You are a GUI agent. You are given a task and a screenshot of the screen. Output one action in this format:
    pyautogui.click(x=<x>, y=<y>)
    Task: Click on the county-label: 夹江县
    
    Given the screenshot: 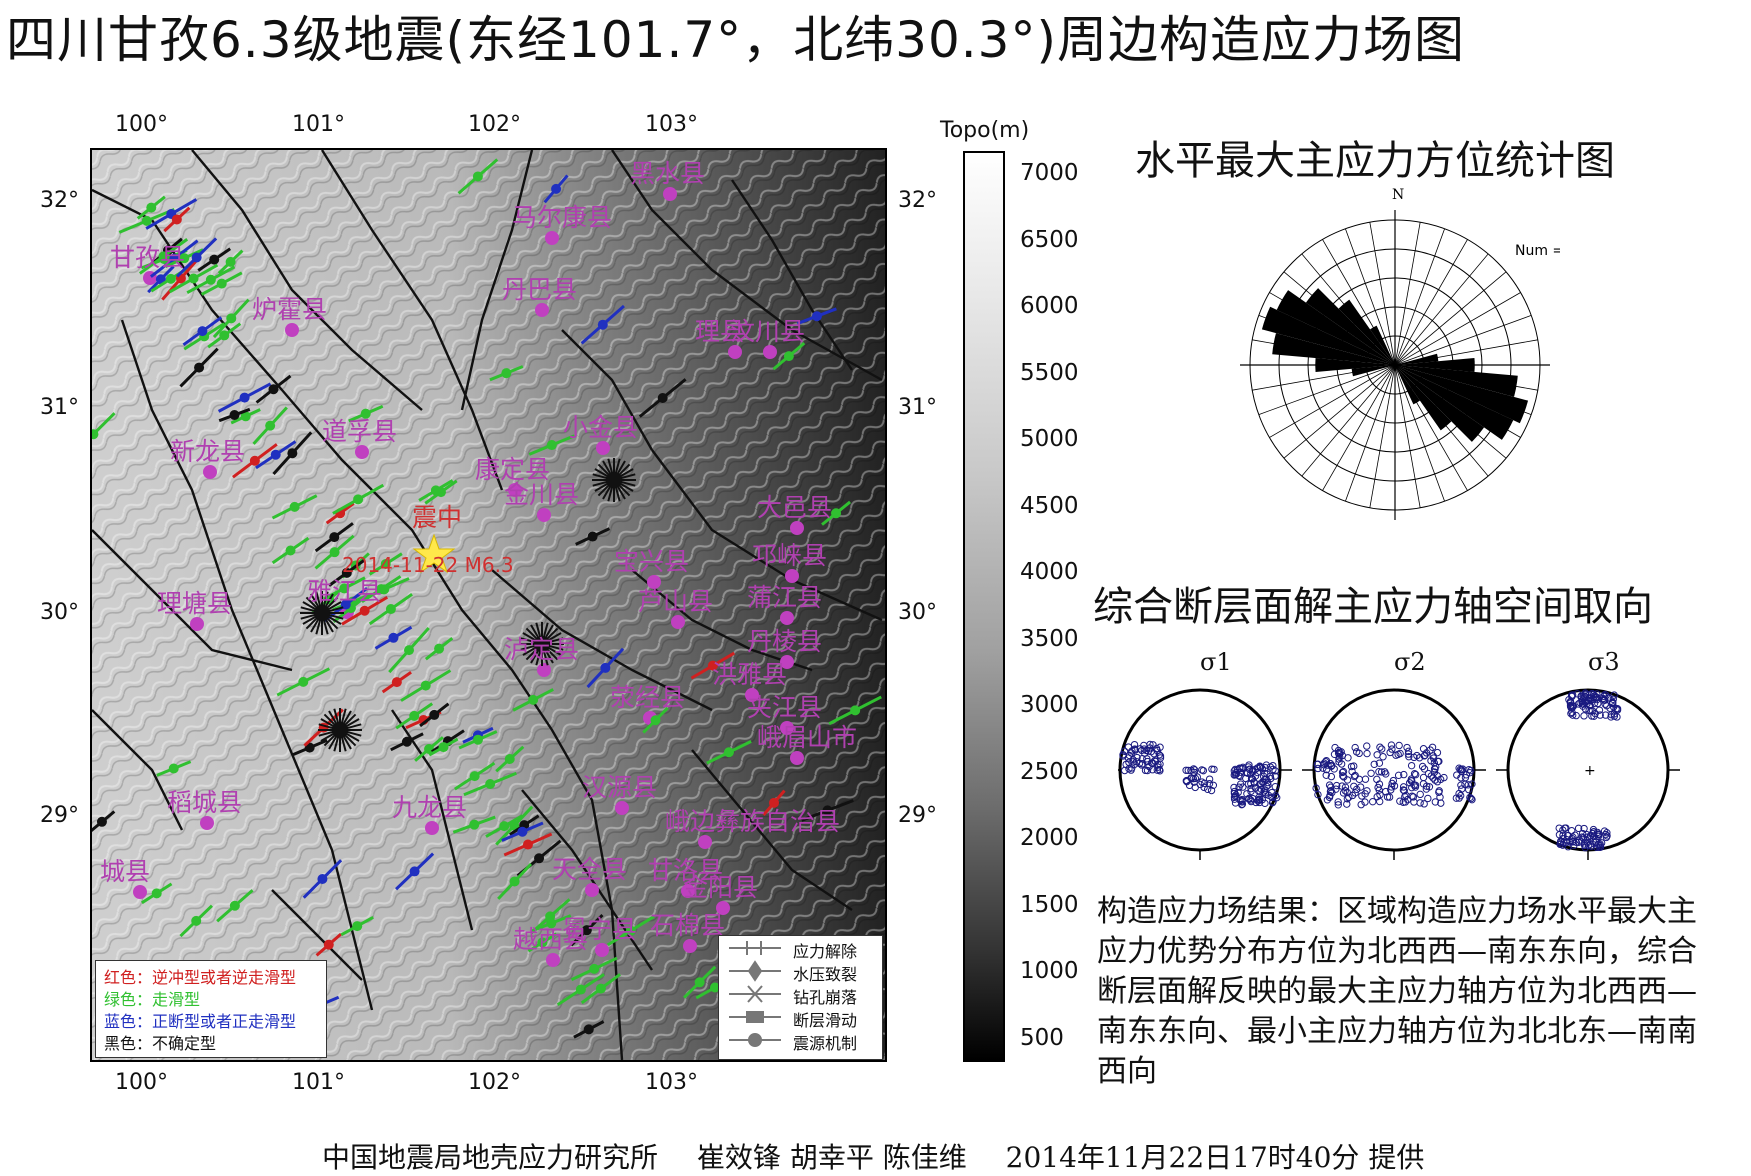 What is the action you would take?
    pyautogui.click(x=785, y=707)
    